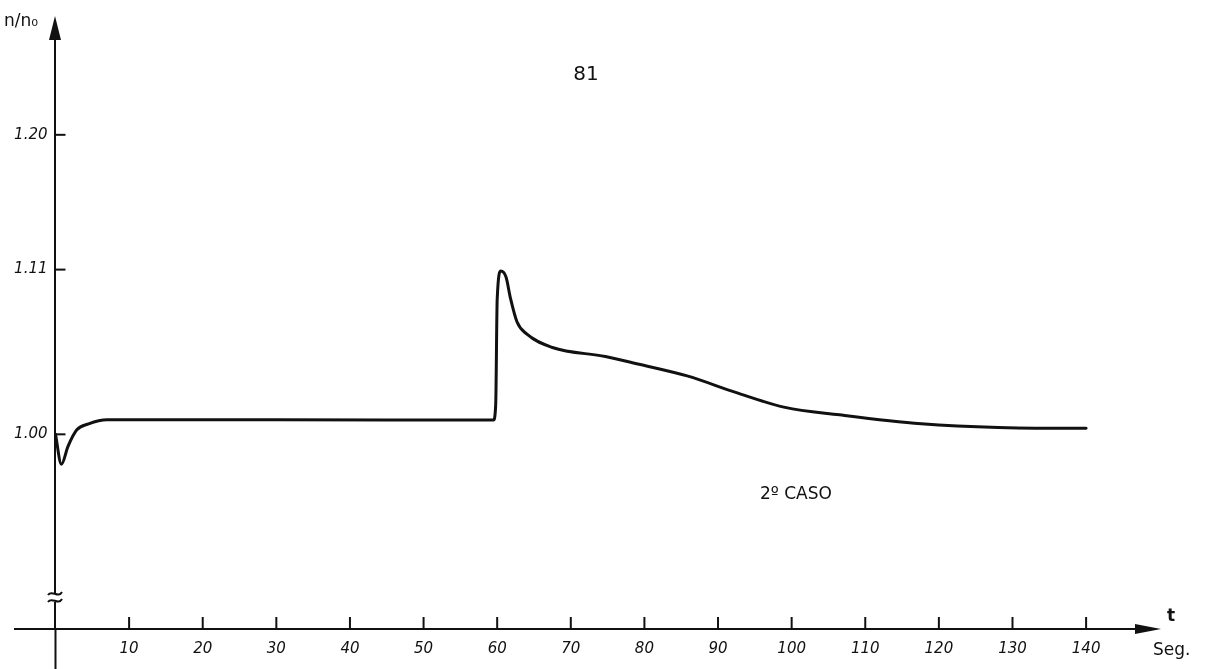 The width and height of the screenshot is (1205, 669). What do you see at coordinates (21, 20) in the screenshot?
I see `y-axis-title: n/n₀` at bounding box center [21, 20].